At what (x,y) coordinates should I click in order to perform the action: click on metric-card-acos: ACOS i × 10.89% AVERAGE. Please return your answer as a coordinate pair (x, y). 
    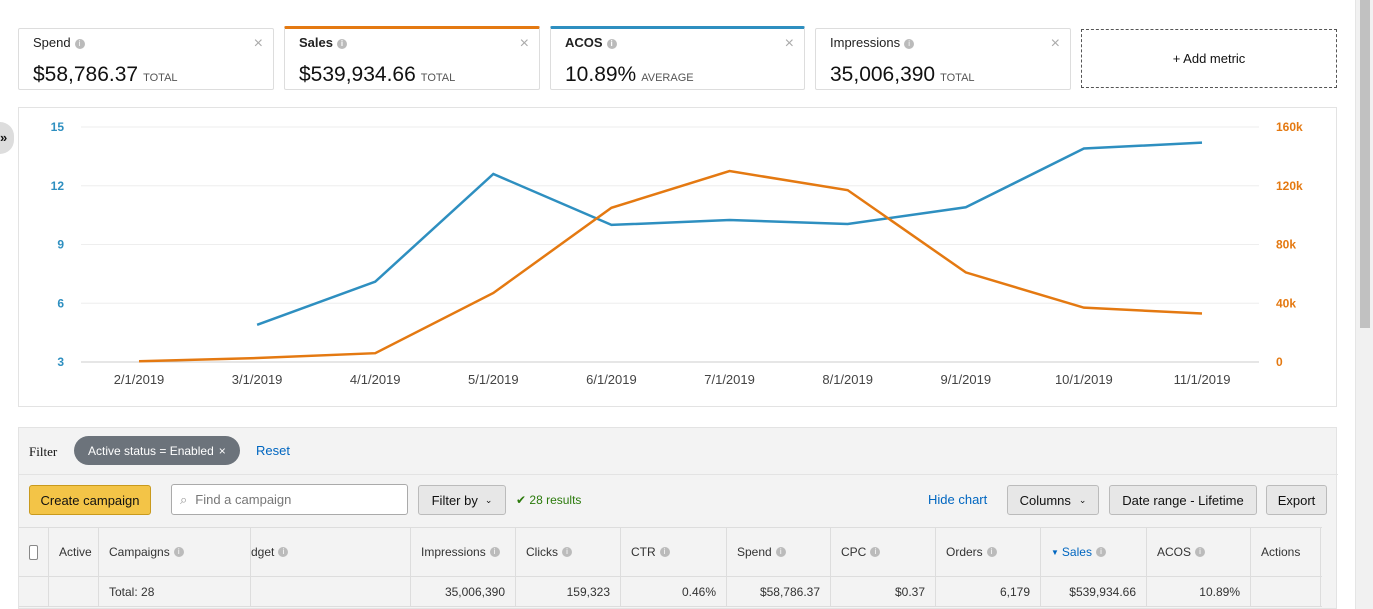
    Looking at the image, I should click on (677, 58).